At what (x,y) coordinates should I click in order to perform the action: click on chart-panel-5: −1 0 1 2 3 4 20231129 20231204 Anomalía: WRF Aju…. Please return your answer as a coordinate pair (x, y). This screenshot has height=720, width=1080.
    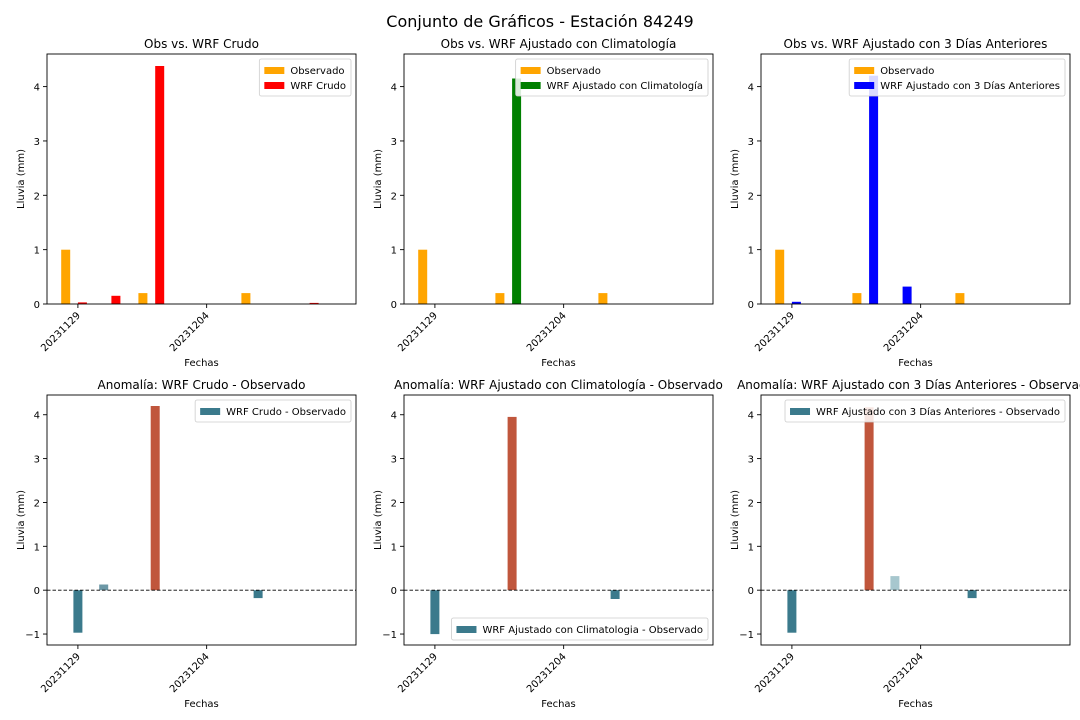
    Looking at the image, I should click on (548, 544).